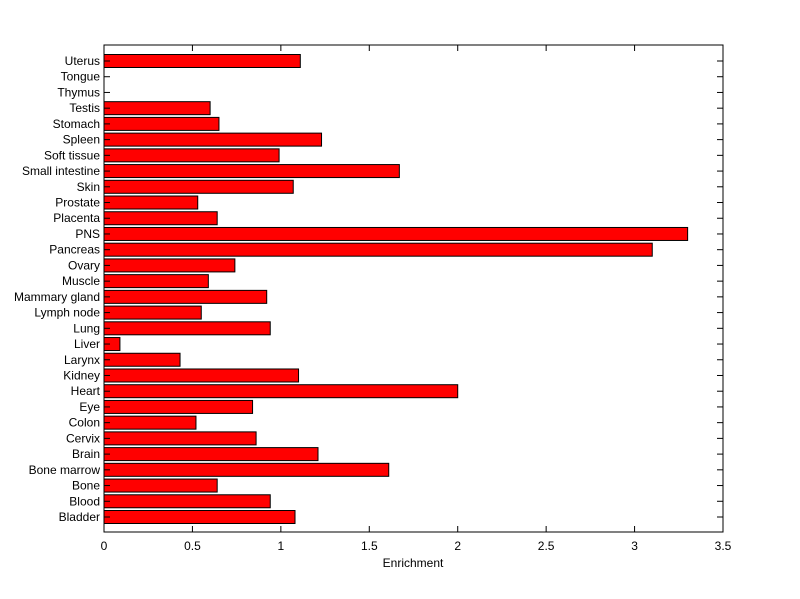 This screenshot has height=599, width=800. What do you see at coordinates (157, 108) in the screenshot?
I see `bar-testis` at bounding box center [157, 108].